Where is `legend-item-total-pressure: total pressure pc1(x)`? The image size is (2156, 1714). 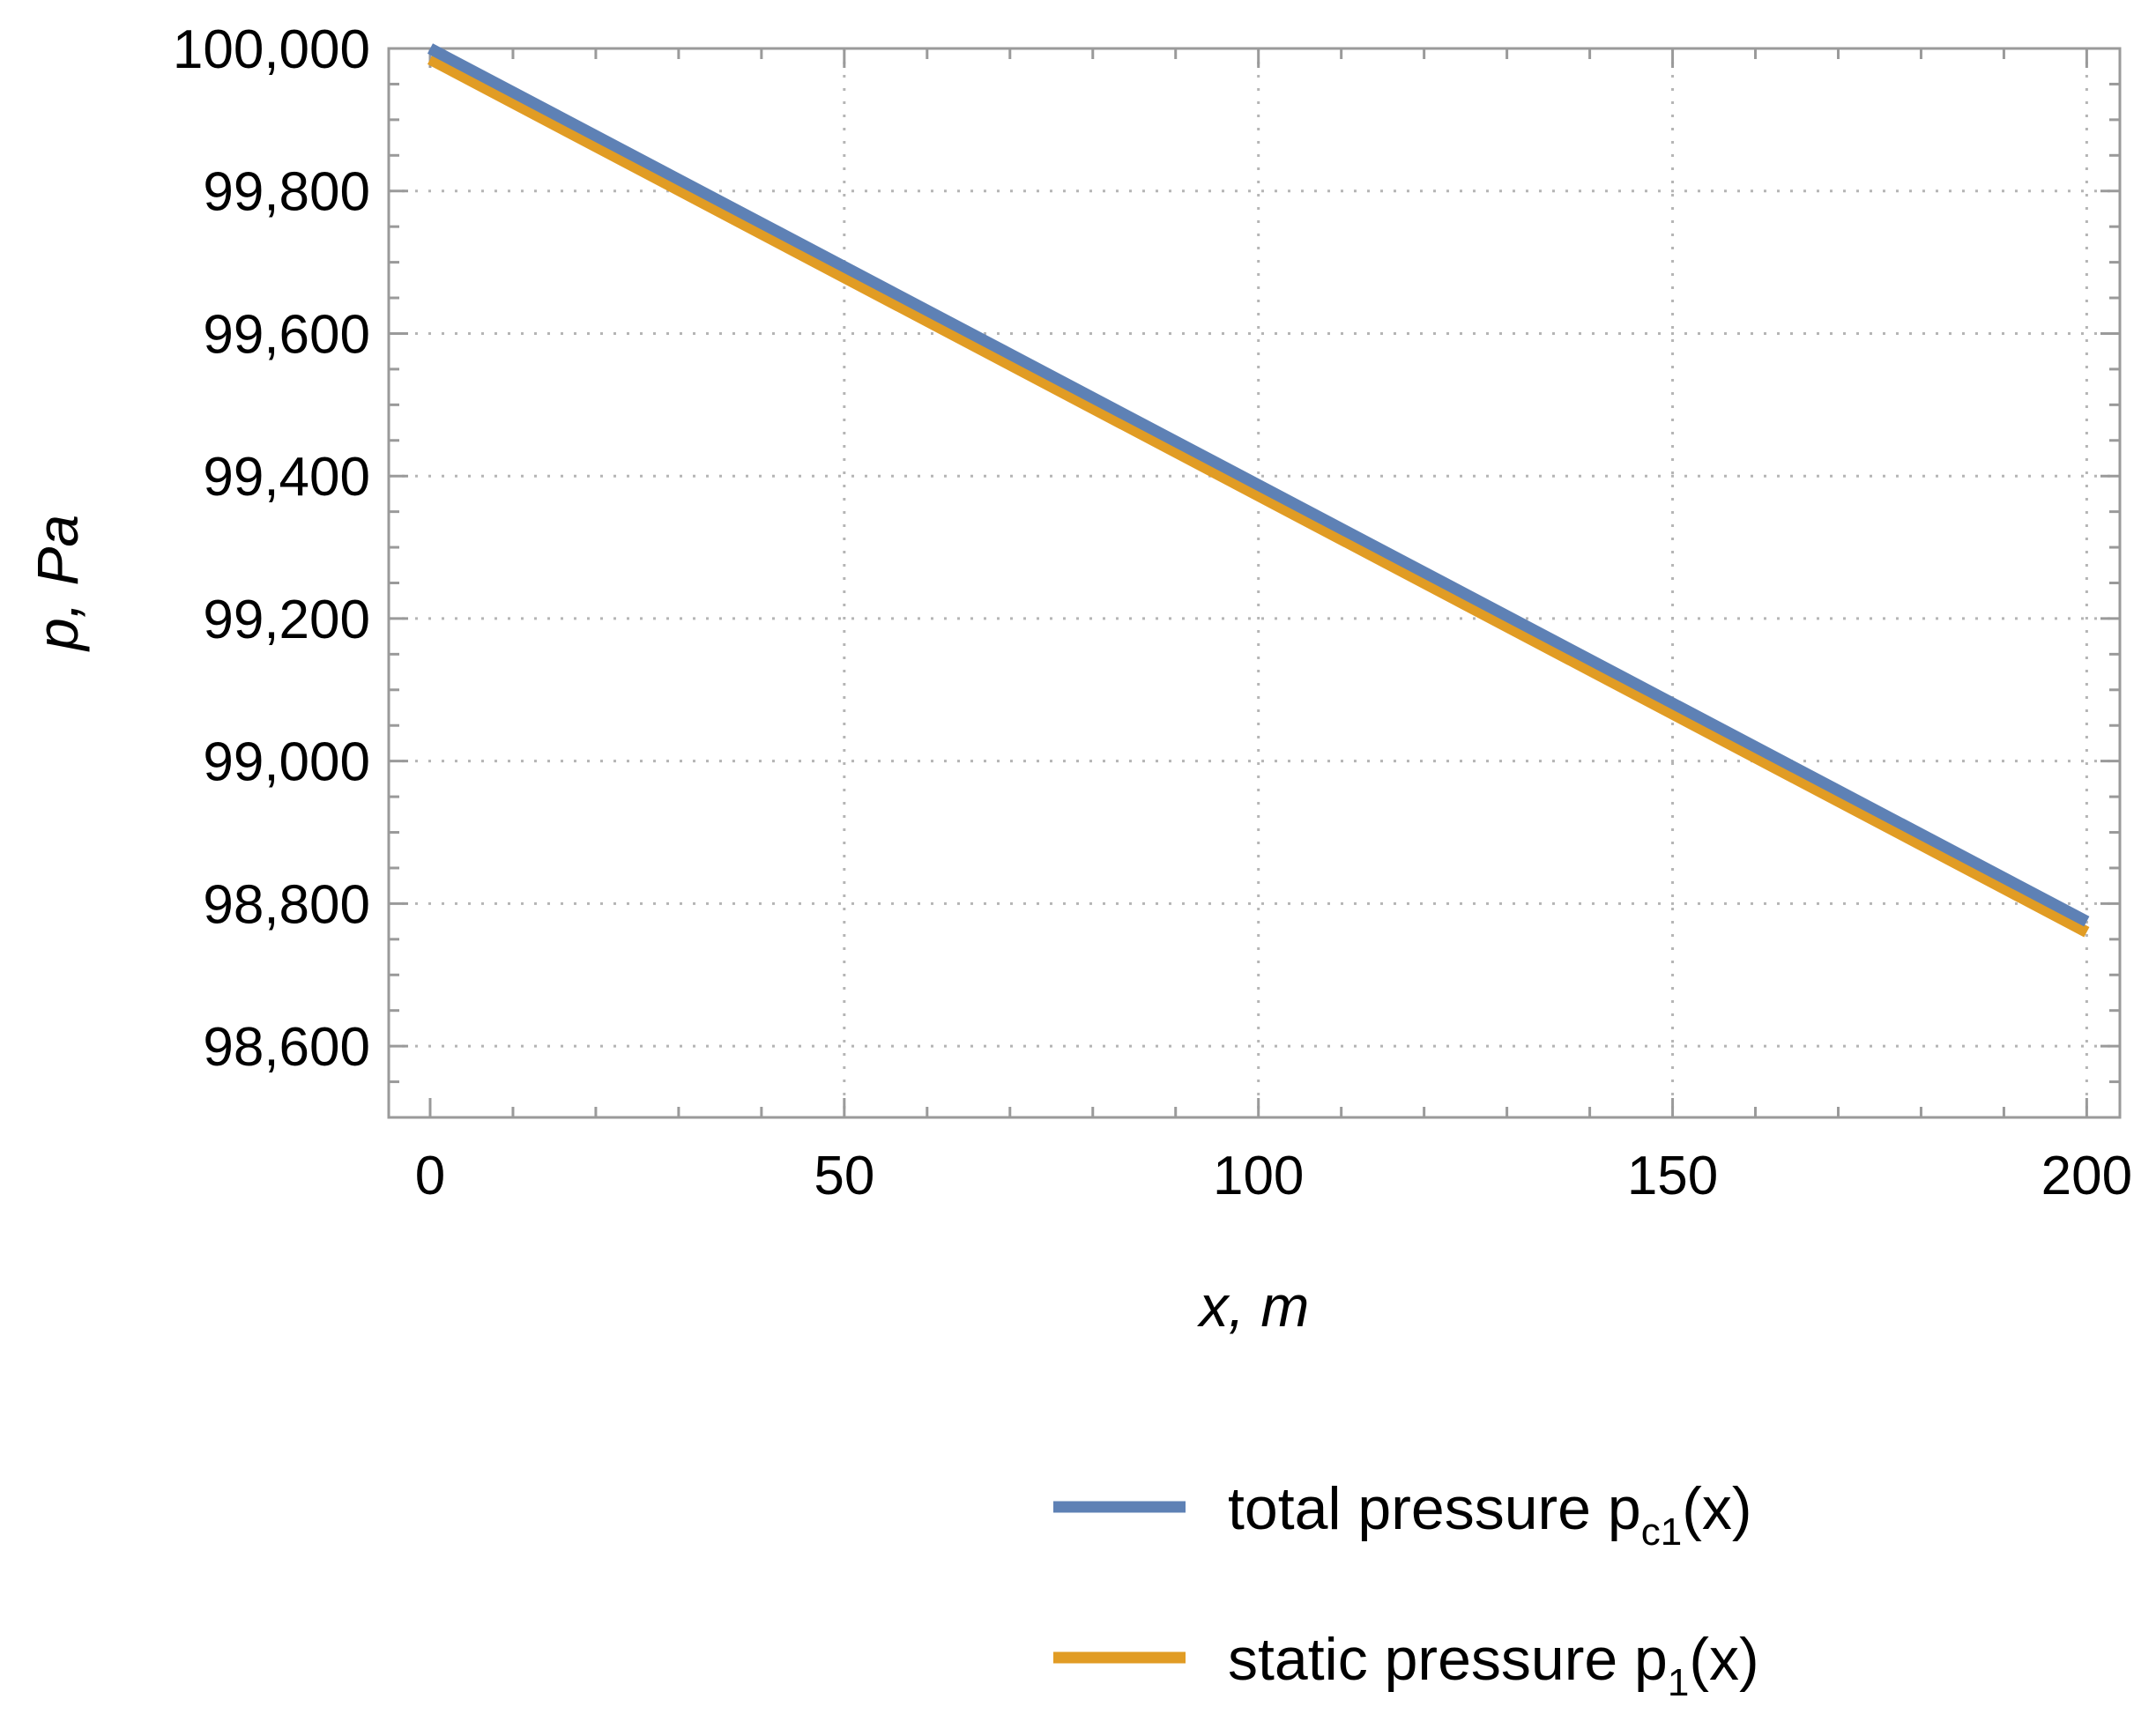 legend-item-total-pressure: total pressure pc1(x) is located at coordinates (1402, 1514).